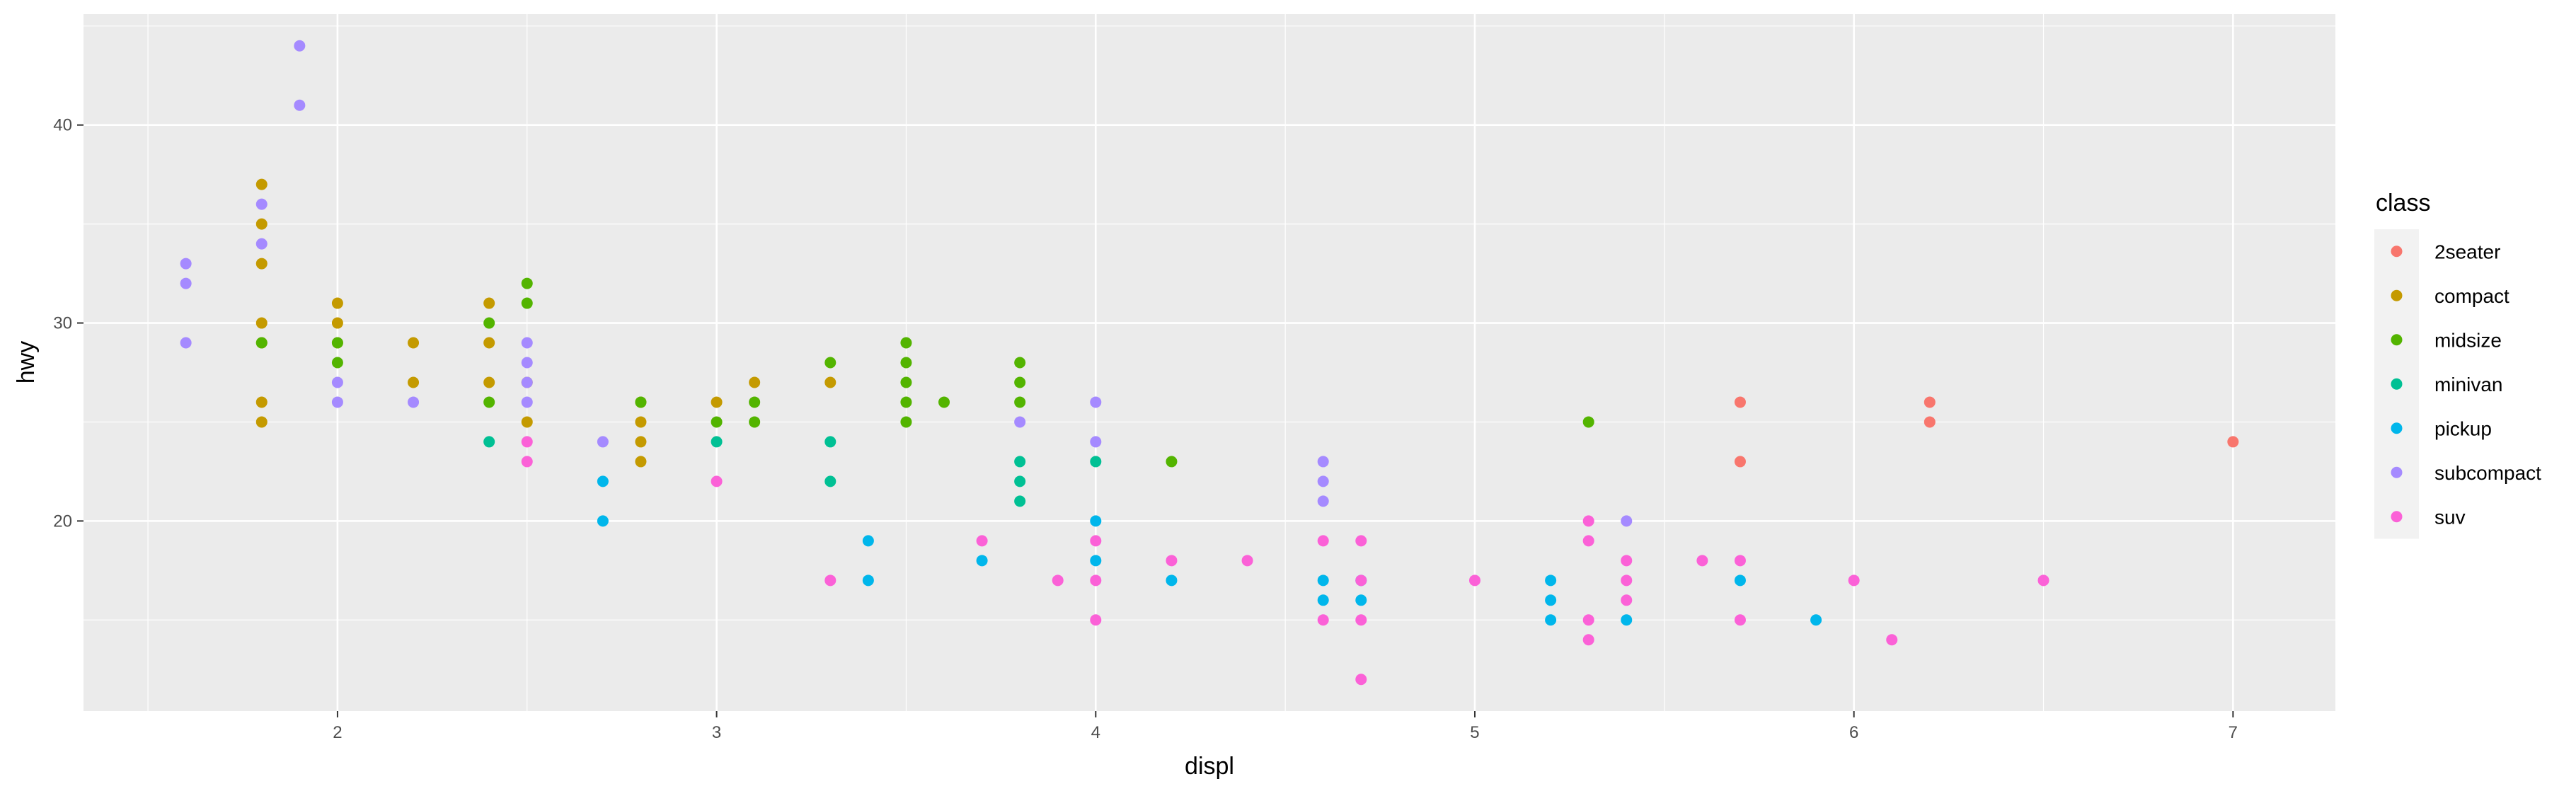 This screenshot has width=2576, height=791. I want to click on legend-title: class, so click(2403, 203).